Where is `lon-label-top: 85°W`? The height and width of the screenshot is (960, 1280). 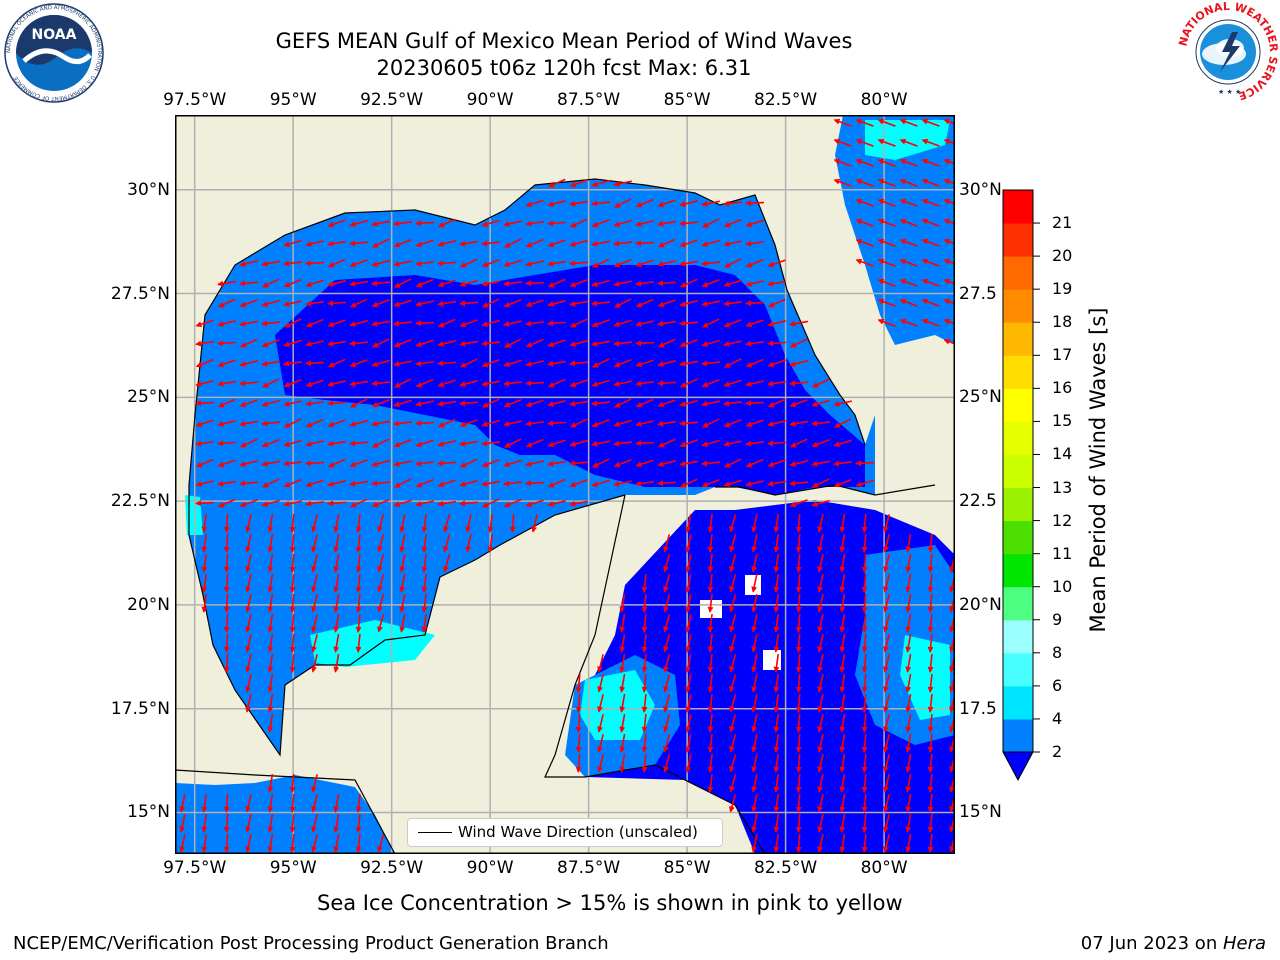 lon-label-top: 85°W is located at coordinates (687, 100).